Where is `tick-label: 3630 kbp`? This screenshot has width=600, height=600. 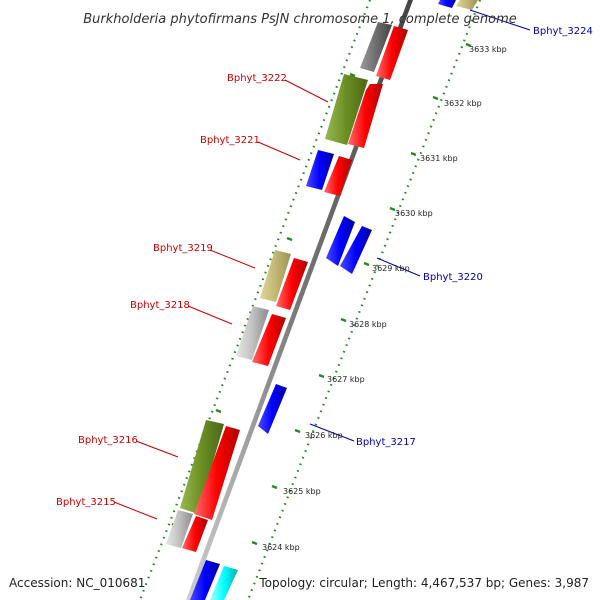
tick-label: 3630 kbp is located at coordinates (414, 213).